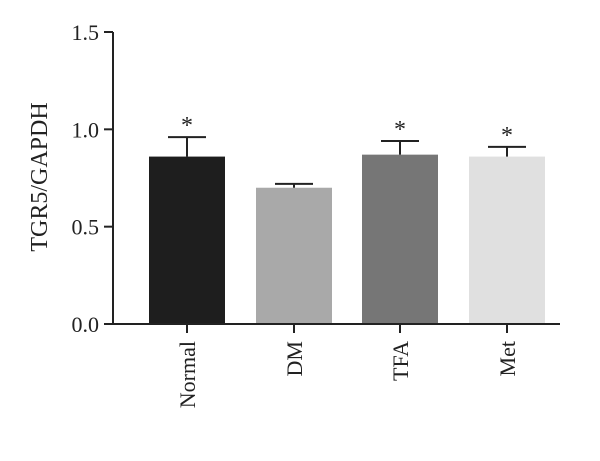  What do you see at coordinates (86, 227) in the screenshot?
I see `y-tick-label: 0.5` at bounding box center [86, 227].